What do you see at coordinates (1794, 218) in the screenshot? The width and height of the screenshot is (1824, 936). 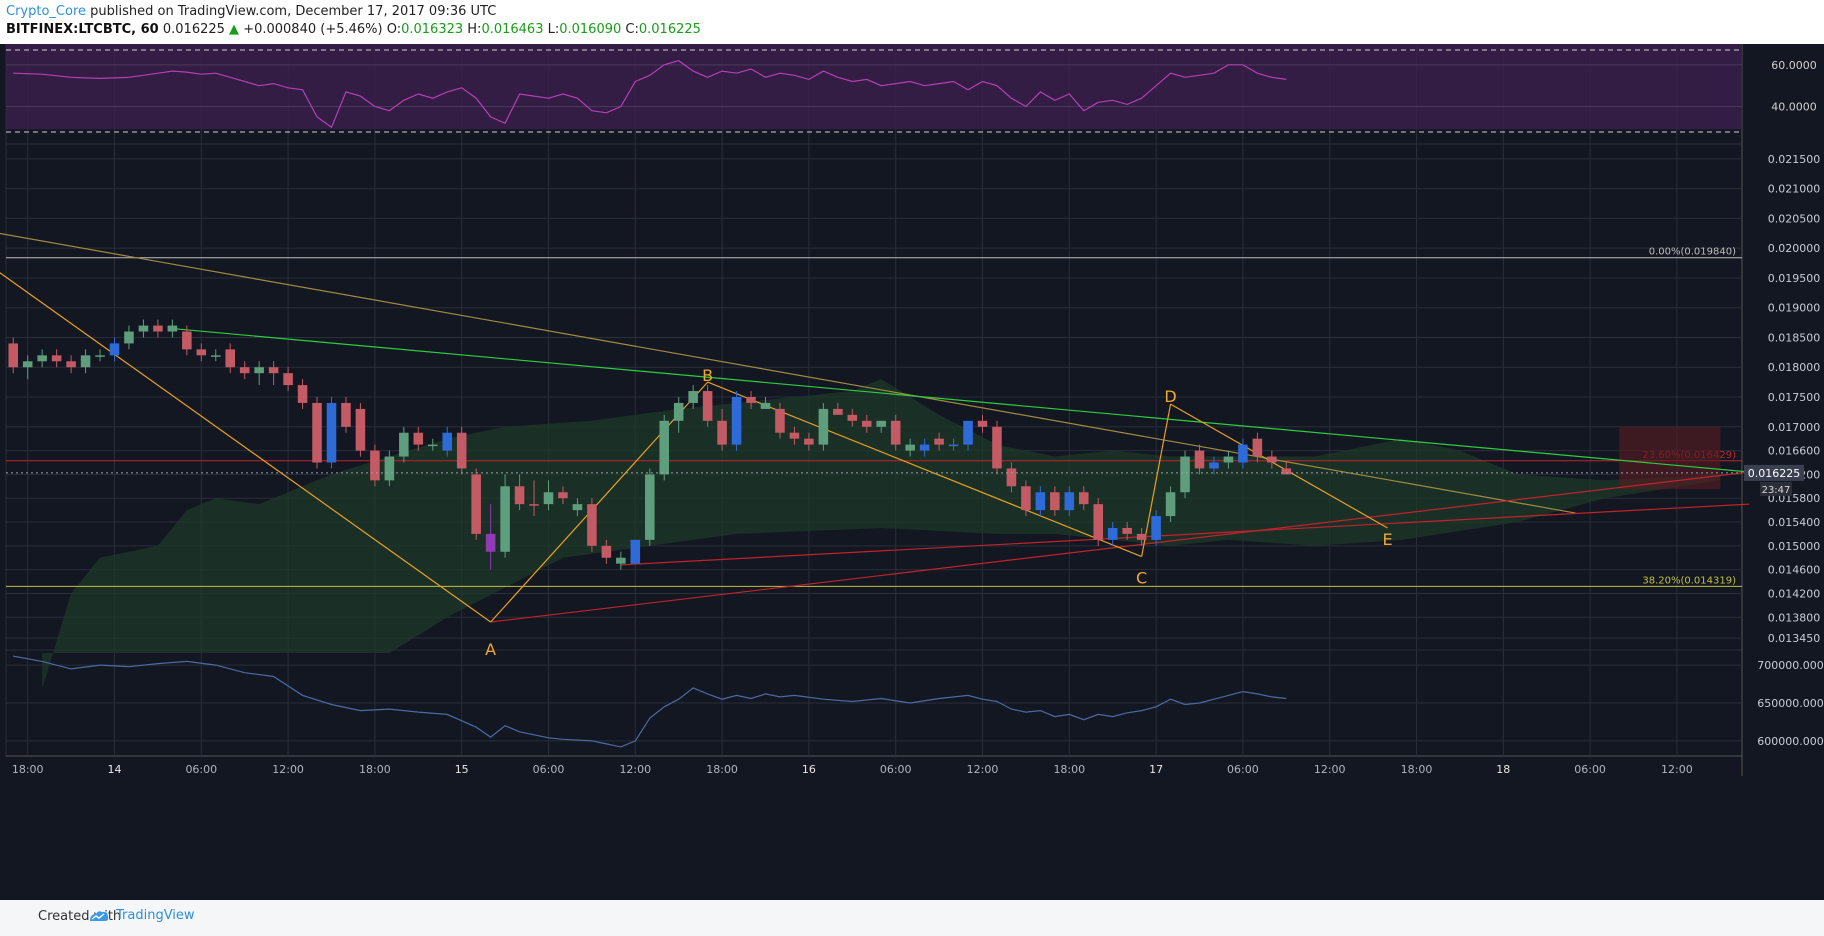 I see `price-tick-label: 0.020500` at bounding box center [1794, 218].